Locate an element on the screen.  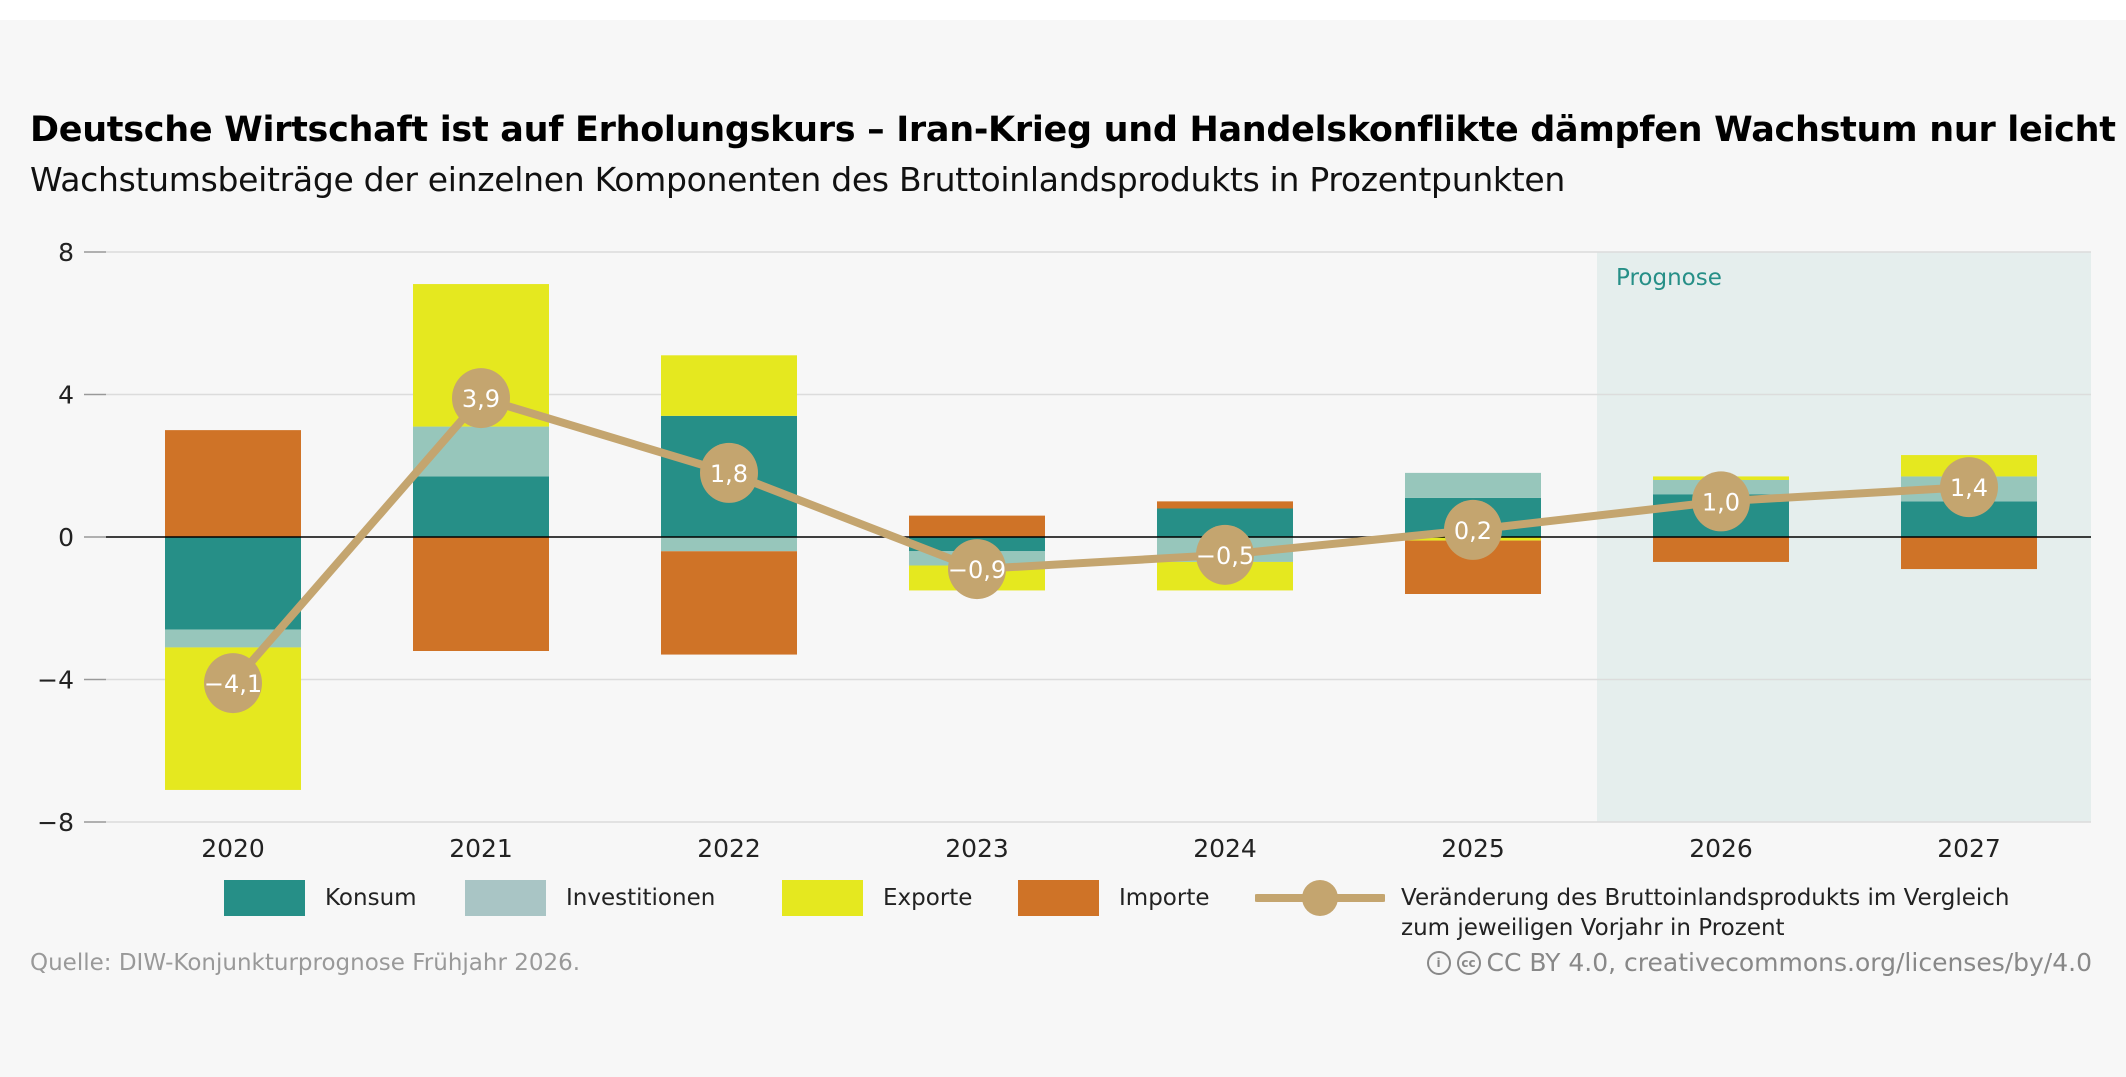
gdp-data-label: −4,1 is located at coordinates (233, 684).